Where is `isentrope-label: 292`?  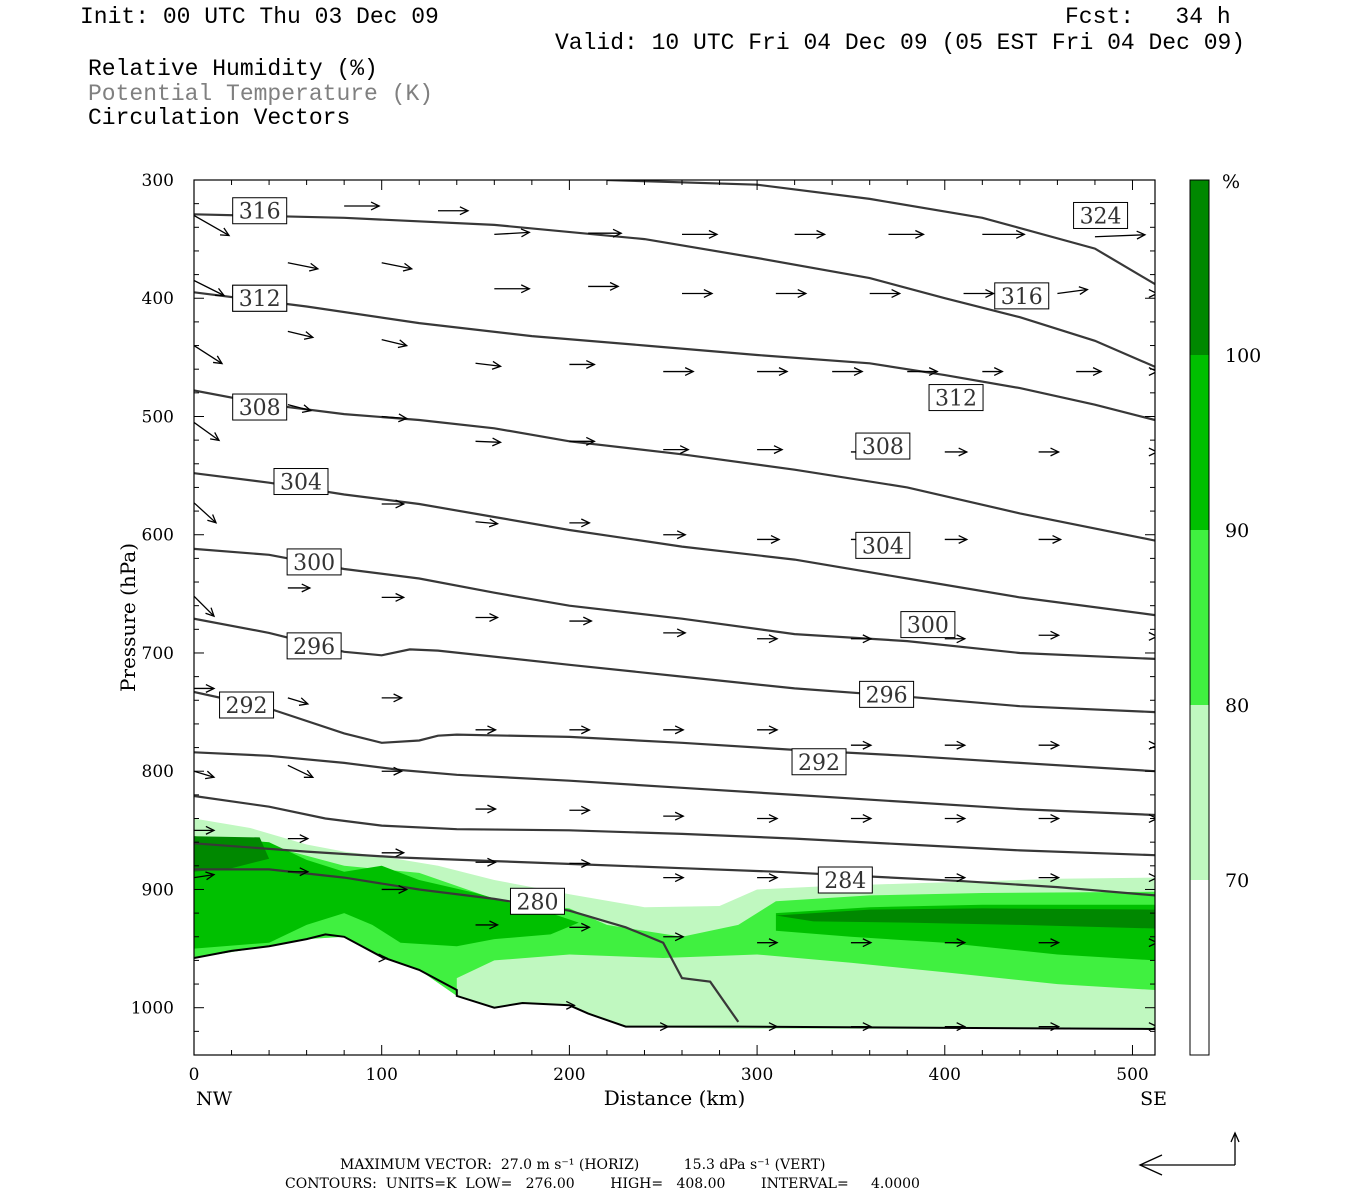 isentrope-label: 292 is located at coordinates (819, 762).